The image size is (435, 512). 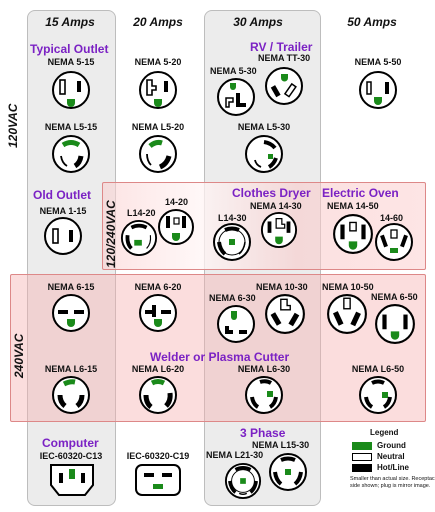 I want to click on nema-tt-30-outlet, so click(x=284, y=86).